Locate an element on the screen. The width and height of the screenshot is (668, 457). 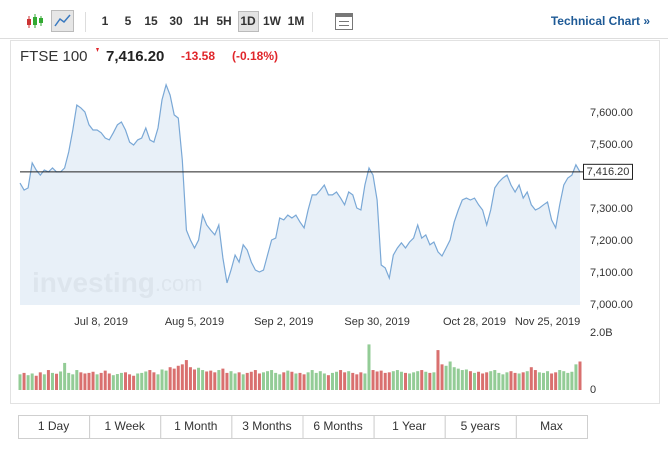
interval-button: 1 is located at coordinates (105, 21).